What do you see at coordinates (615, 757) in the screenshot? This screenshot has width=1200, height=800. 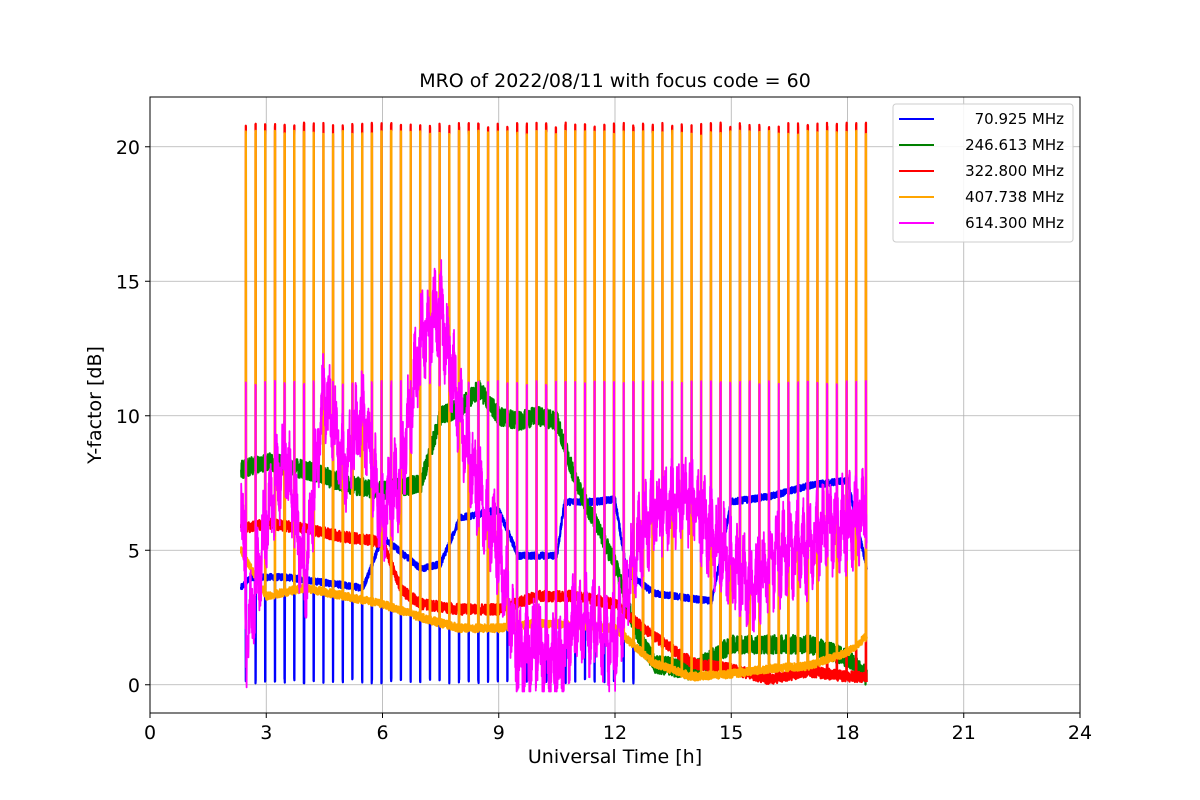 I see `x-axis-label: Universal Time [h]` at bounding box center [615, 757].